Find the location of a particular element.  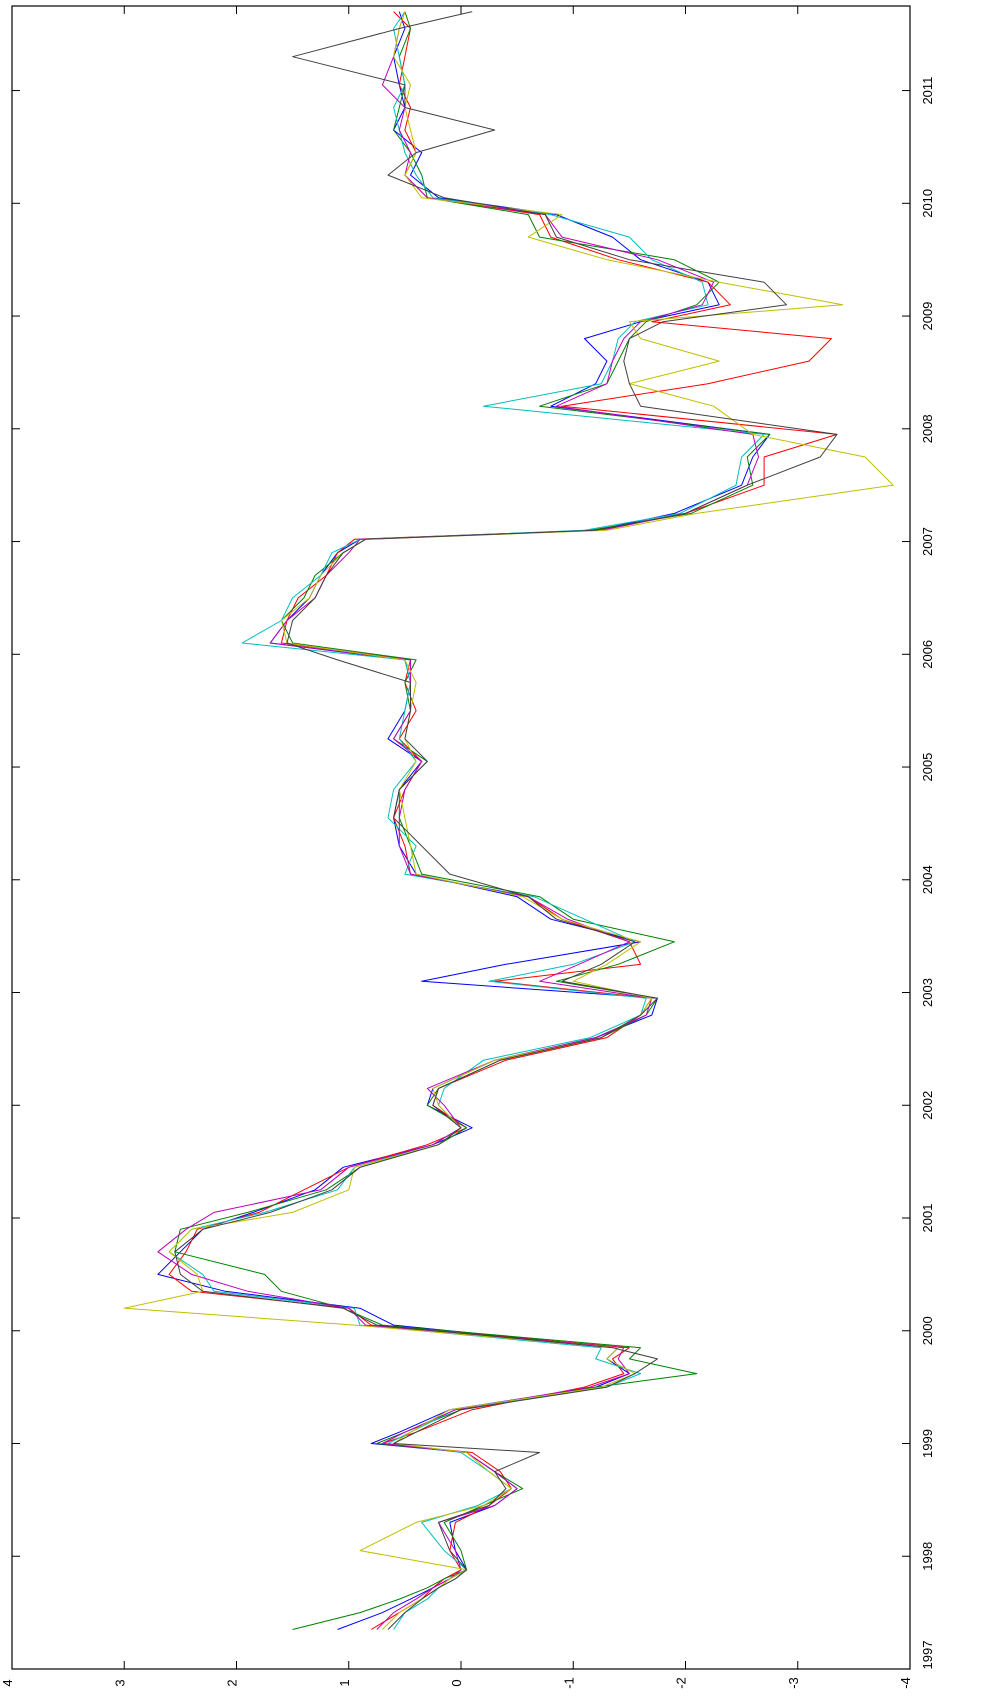

y-tick-label: -1 is located at coordinates (568, 1683).